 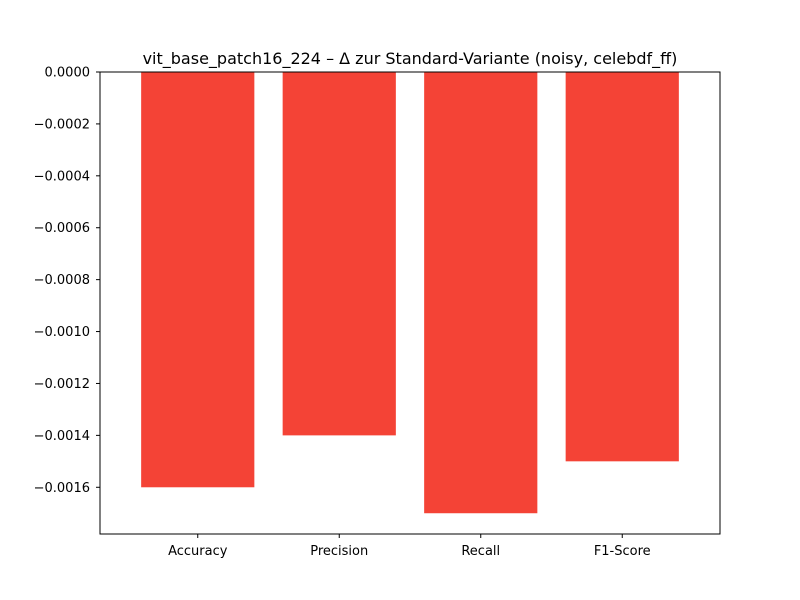 What do you see at coordinates (62, 228) in the screenshot?
I see `y-tick-label: −0.0006` at bounding box center [62, 228].